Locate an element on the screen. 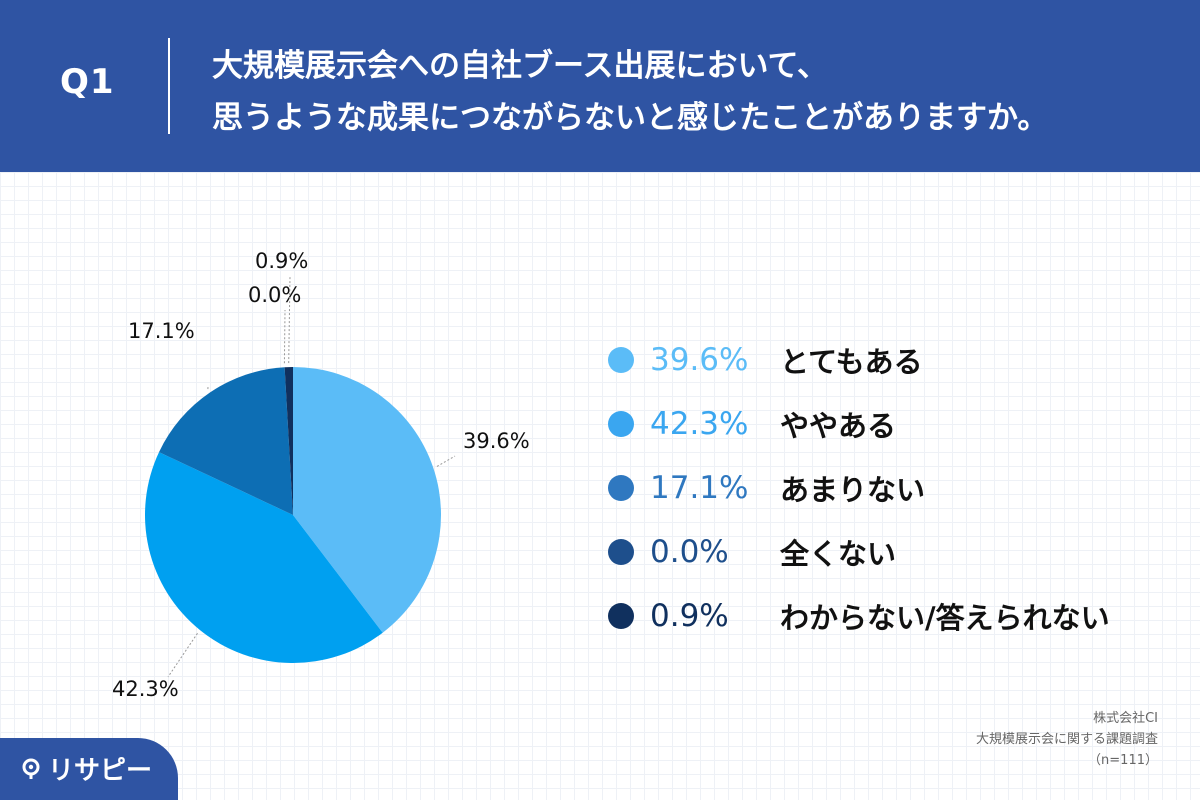  legend-item: 0.9% わからない/答えられない is located at coordinates (859, 616).